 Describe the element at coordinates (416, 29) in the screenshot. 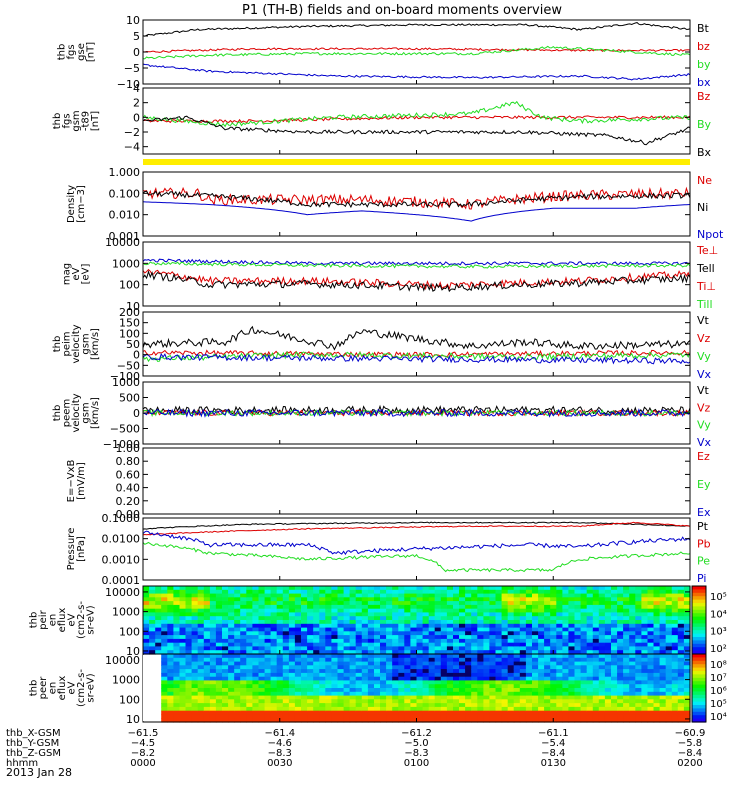

I see `series-line-Bt` at that location.